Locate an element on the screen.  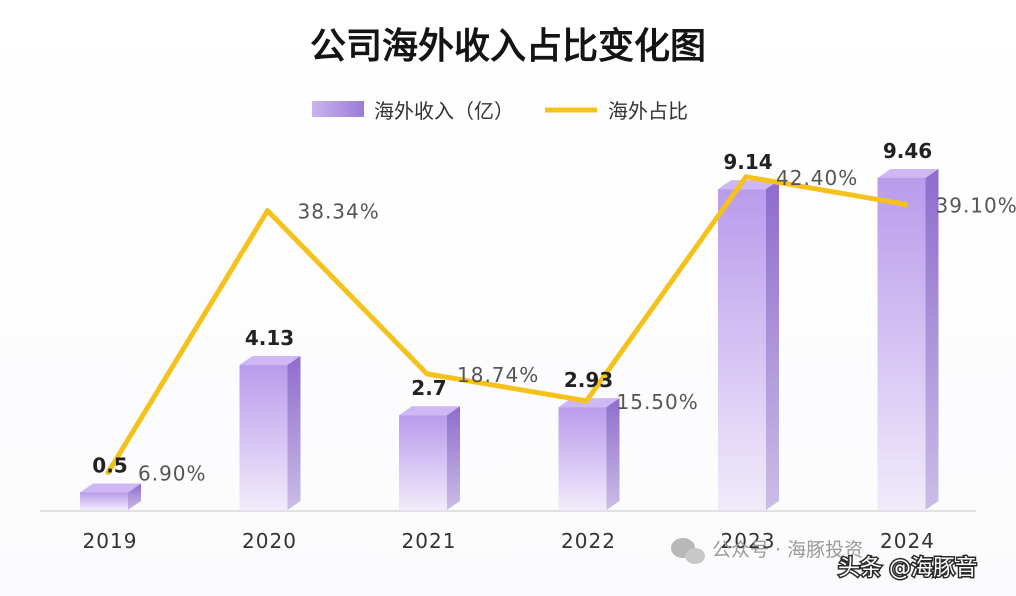
bar-2022 is located at coordinates (589, 454).